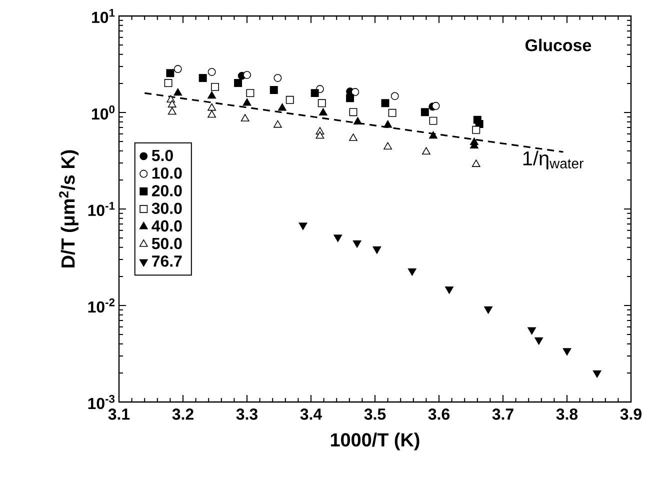  What do you see at coordinates (119, 414) in the screenshot?
I see `x-tick-label: 3.1` at bounding box center [119, 414].